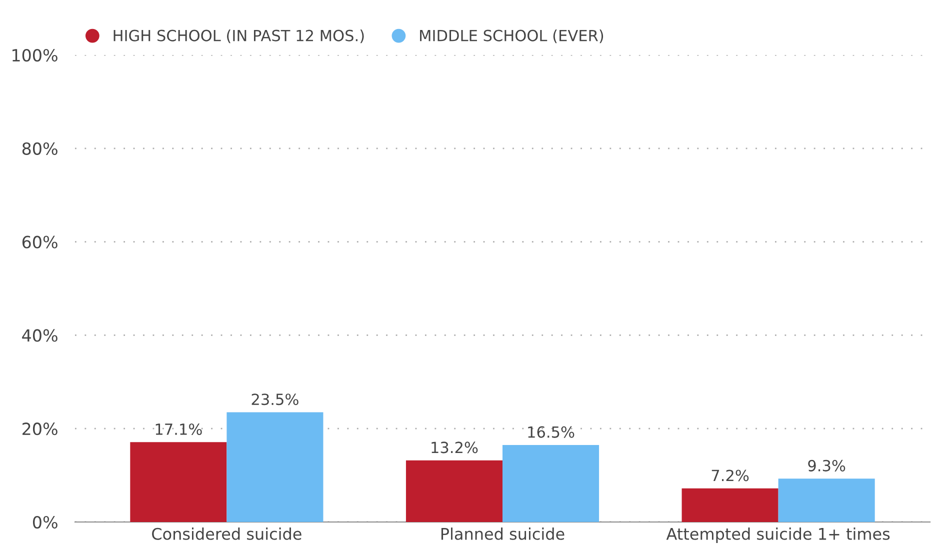  What do you see at coordinates (730, 476) in the screenshot?
I see `data-label: 7.2%` at bounding box center [730, 476].